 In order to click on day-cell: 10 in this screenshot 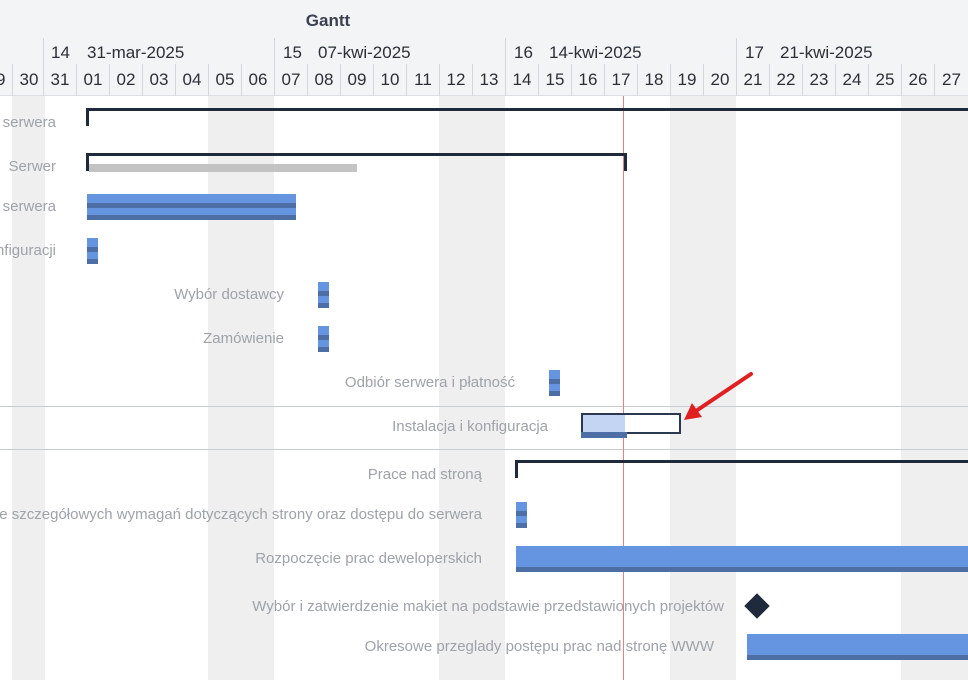, I will do `click(389, 80)`.